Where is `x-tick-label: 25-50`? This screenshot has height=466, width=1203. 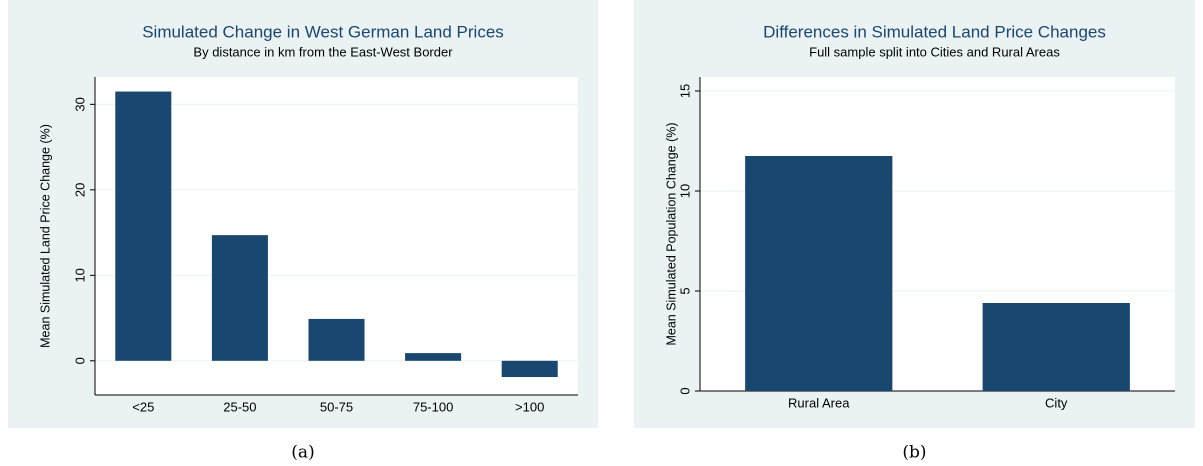 x-tick-label: 25-50 is located at coordinates (239, 406).